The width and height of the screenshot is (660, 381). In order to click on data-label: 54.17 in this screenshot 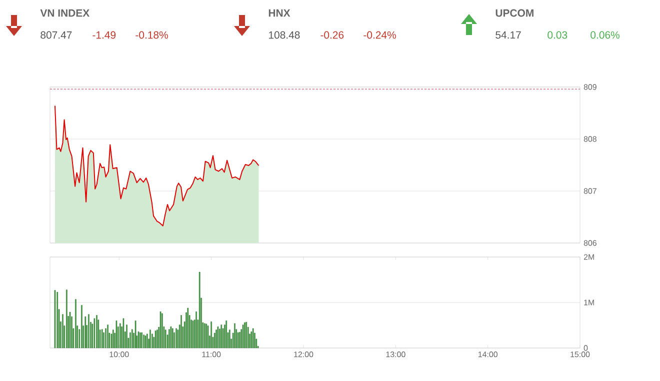, I will do `click(508, 35)`.